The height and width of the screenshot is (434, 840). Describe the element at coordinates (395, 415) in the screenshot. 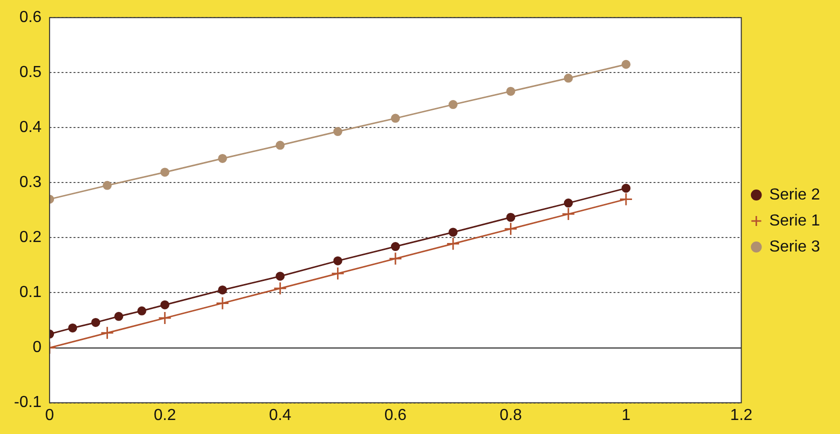

I see `x-tick-label: 0.6` at that location.